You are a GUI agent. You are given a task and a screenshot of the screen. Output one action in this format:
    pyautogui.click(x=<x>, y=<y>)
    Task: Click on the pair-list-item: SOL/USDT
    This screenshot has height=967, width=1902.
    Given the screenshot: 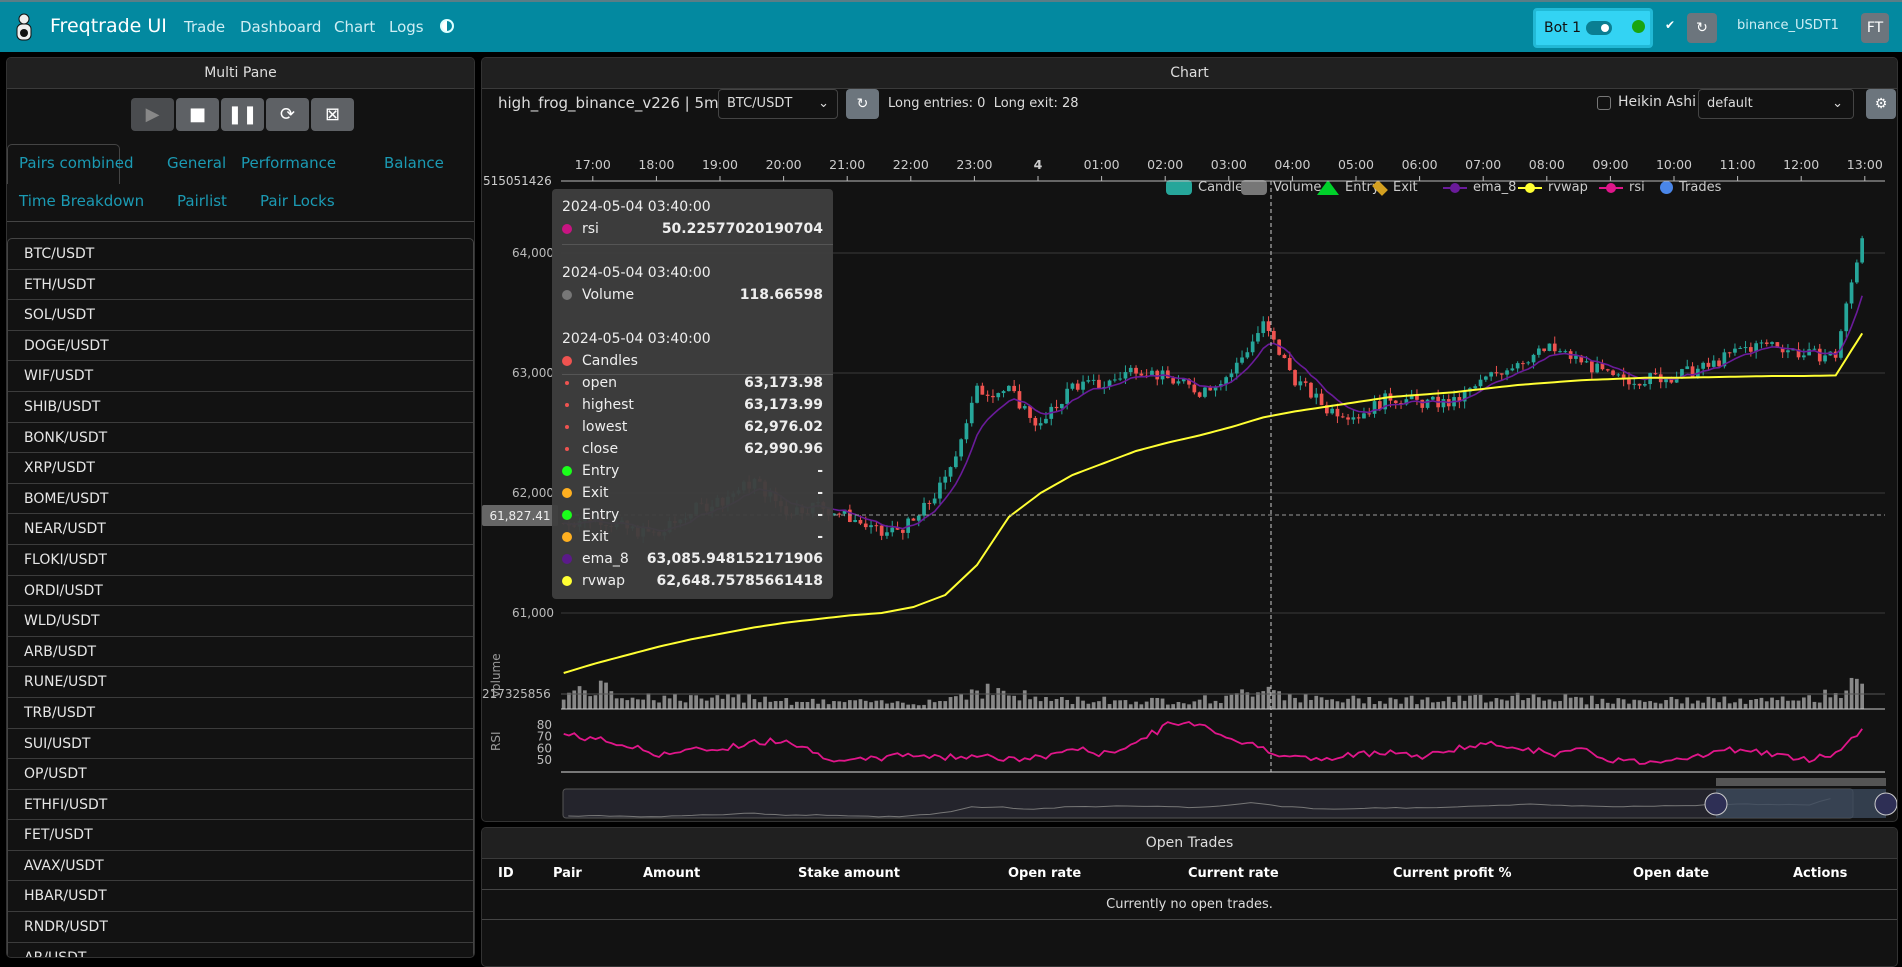 What is the action you would take?
    pyautogui.click(x=240, y=315)
    